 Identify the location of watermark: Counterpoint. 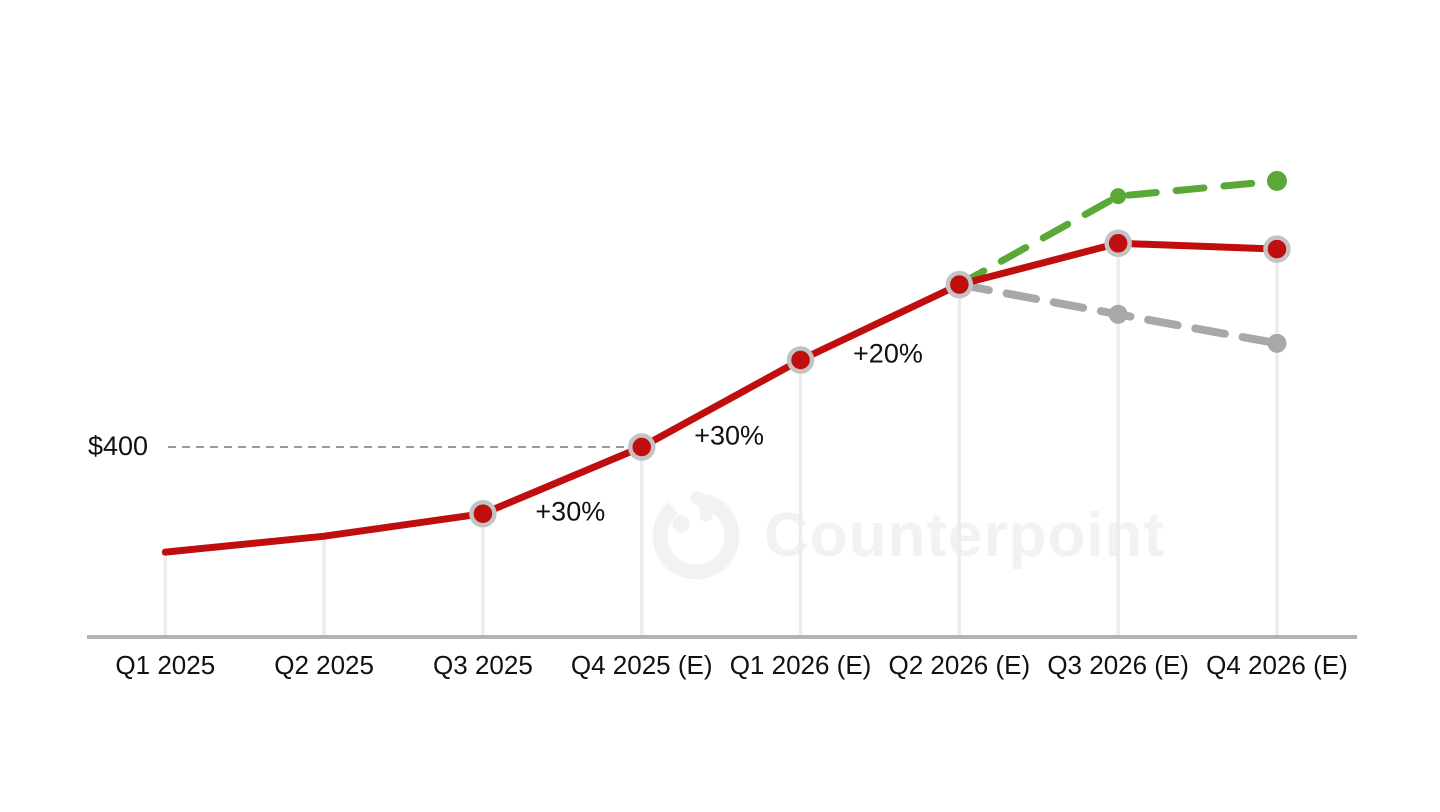
(906, 536).